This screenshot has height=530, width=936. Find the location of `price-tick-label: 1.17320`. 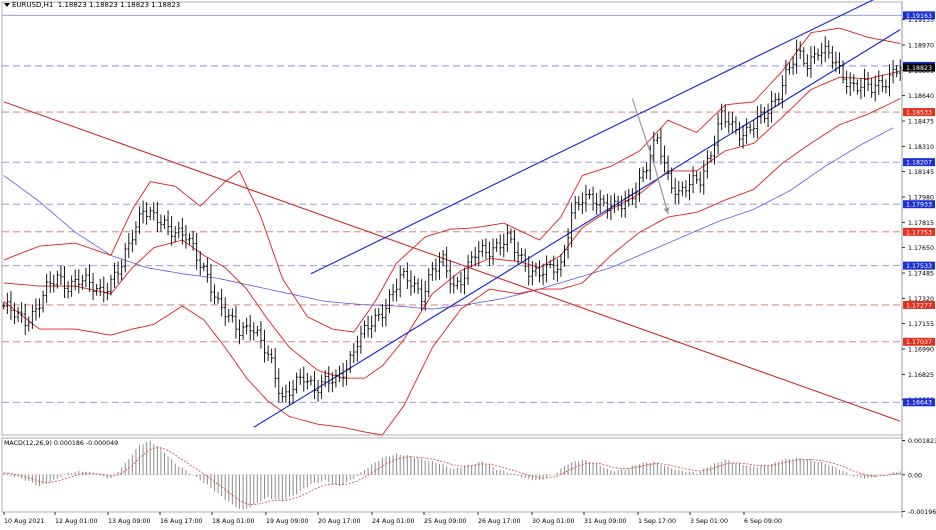

price-tick-label: 1.17320 is located at coordinates (921, 299).